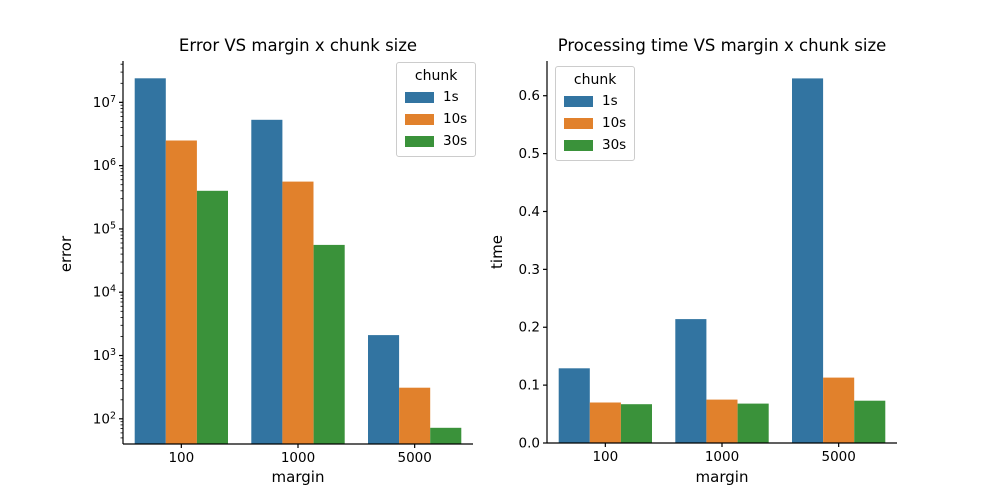  Describe the element at coordinates (529, 328) in the screenshot. I see `y-tick-label: 0.2` at that location.